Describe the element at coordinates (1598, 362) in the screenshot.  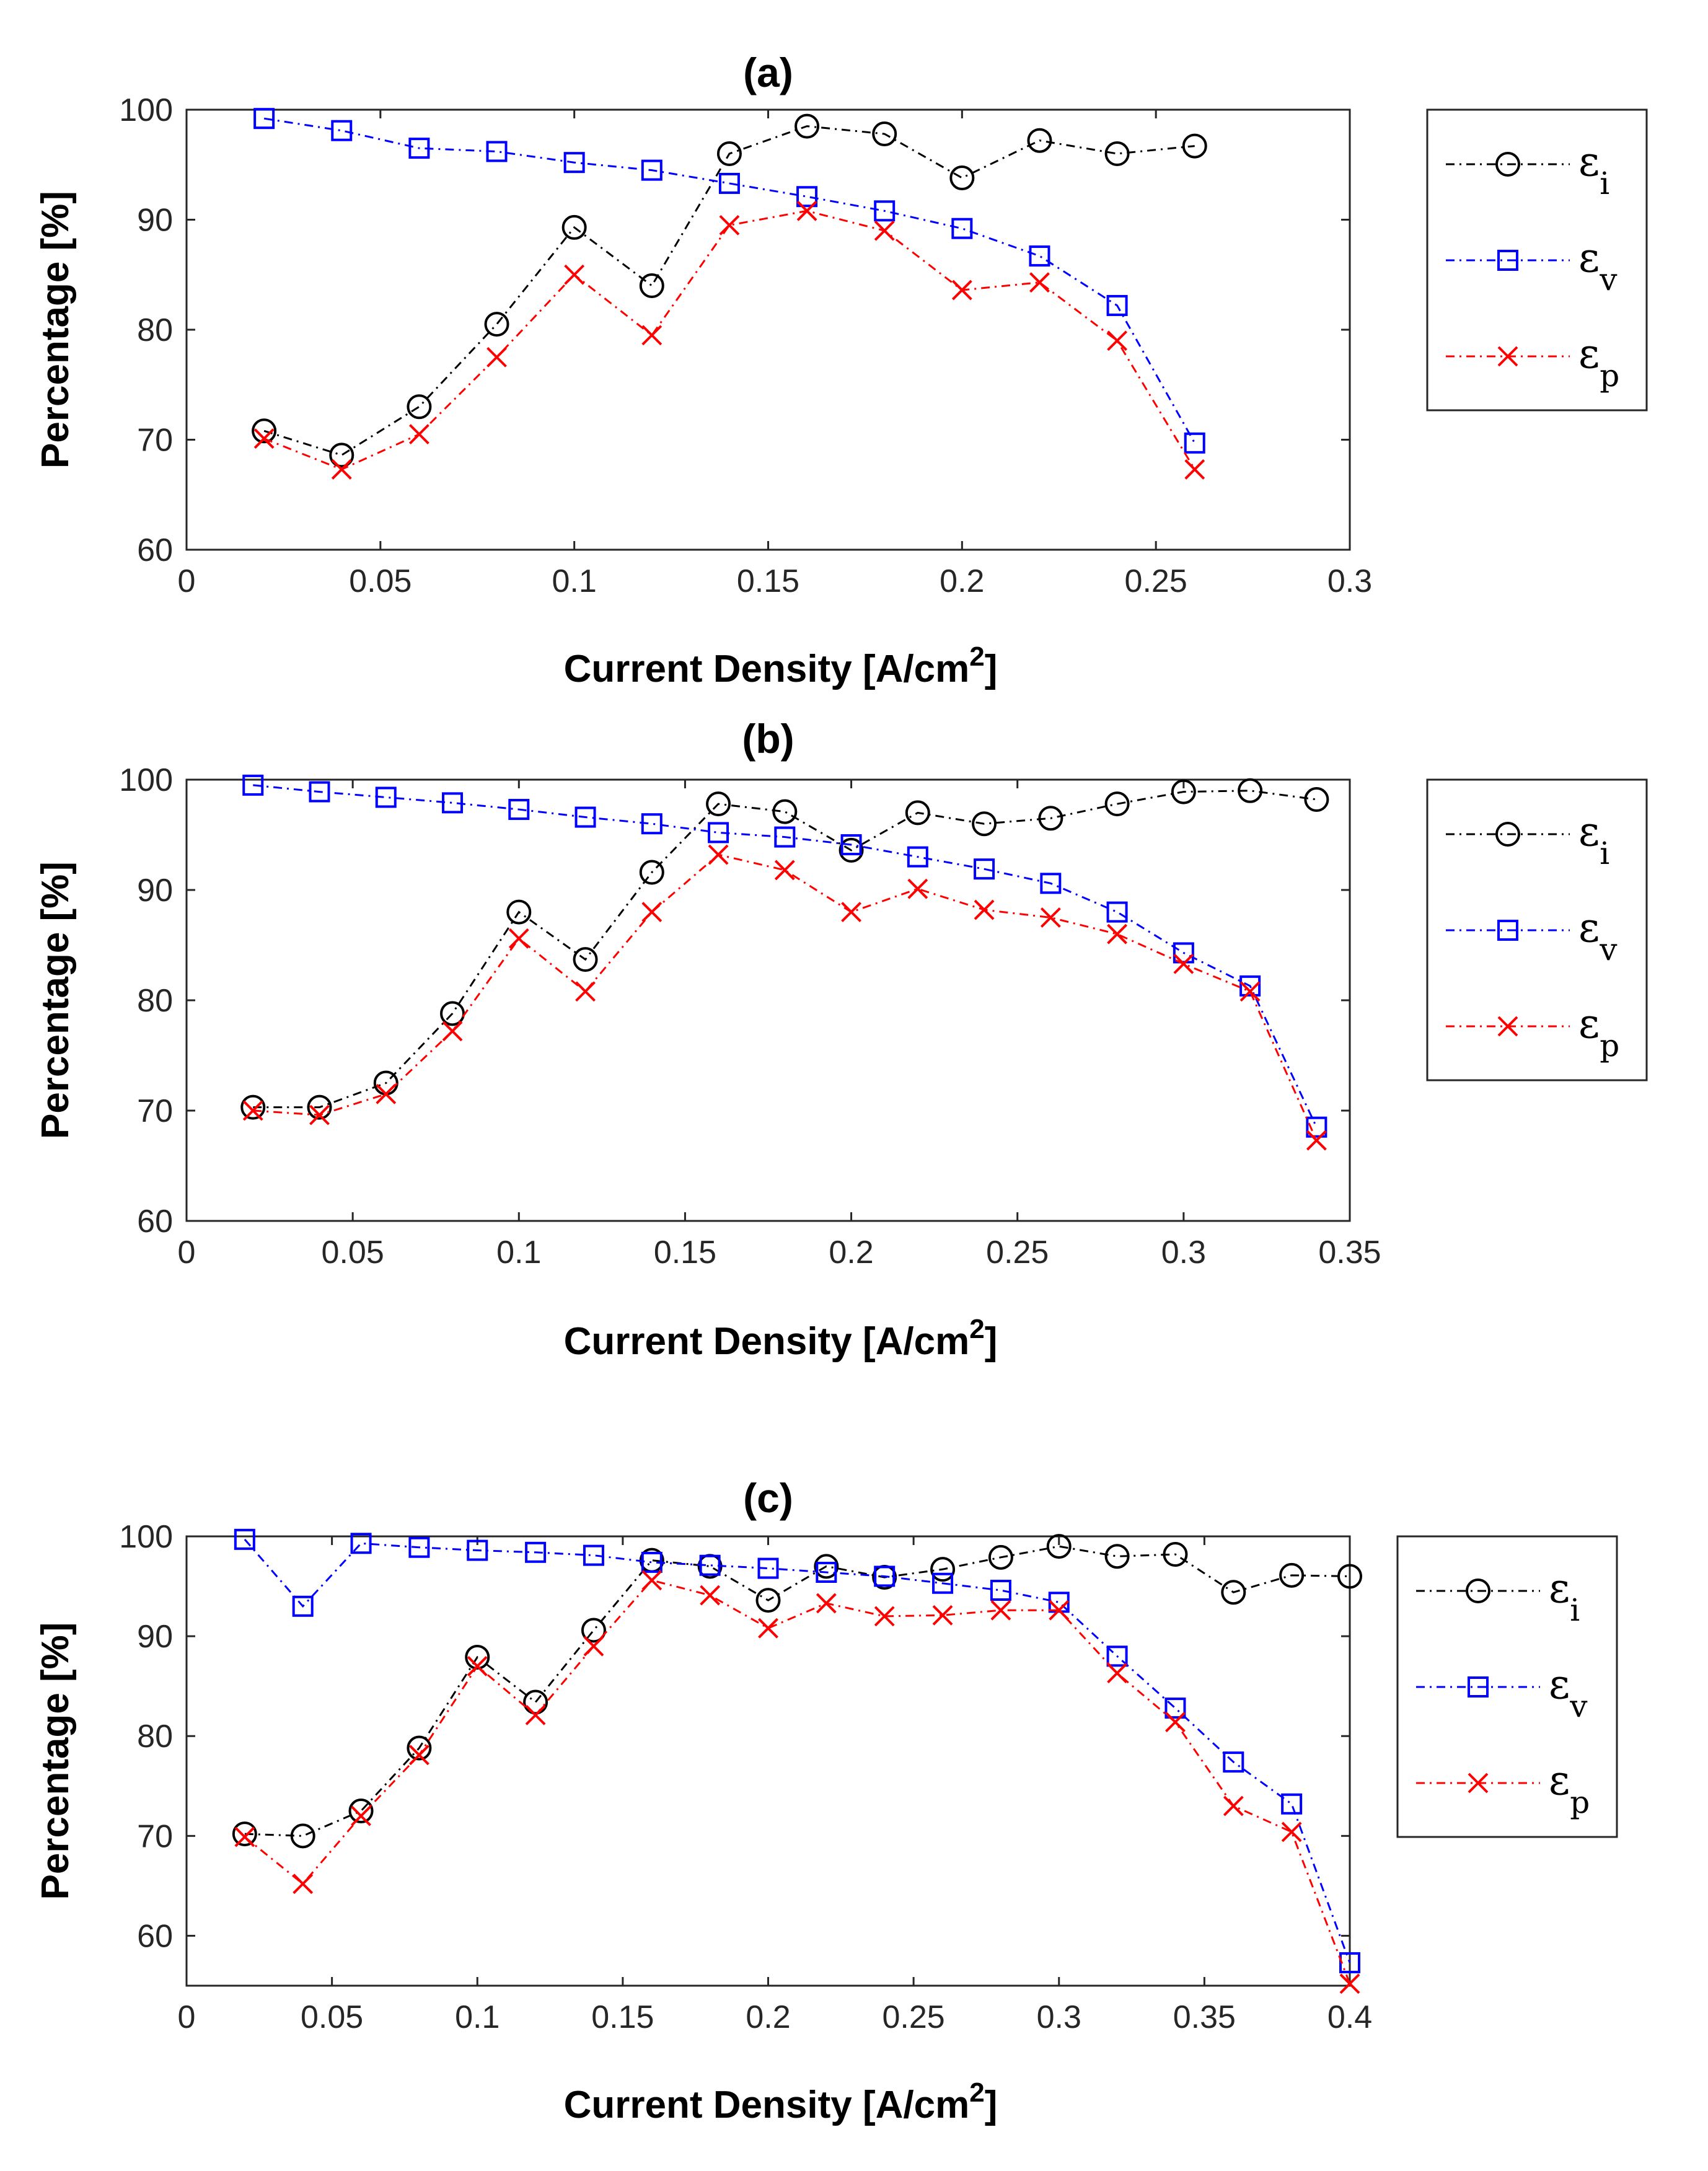
I see `legend-label-p: εp` at that location.